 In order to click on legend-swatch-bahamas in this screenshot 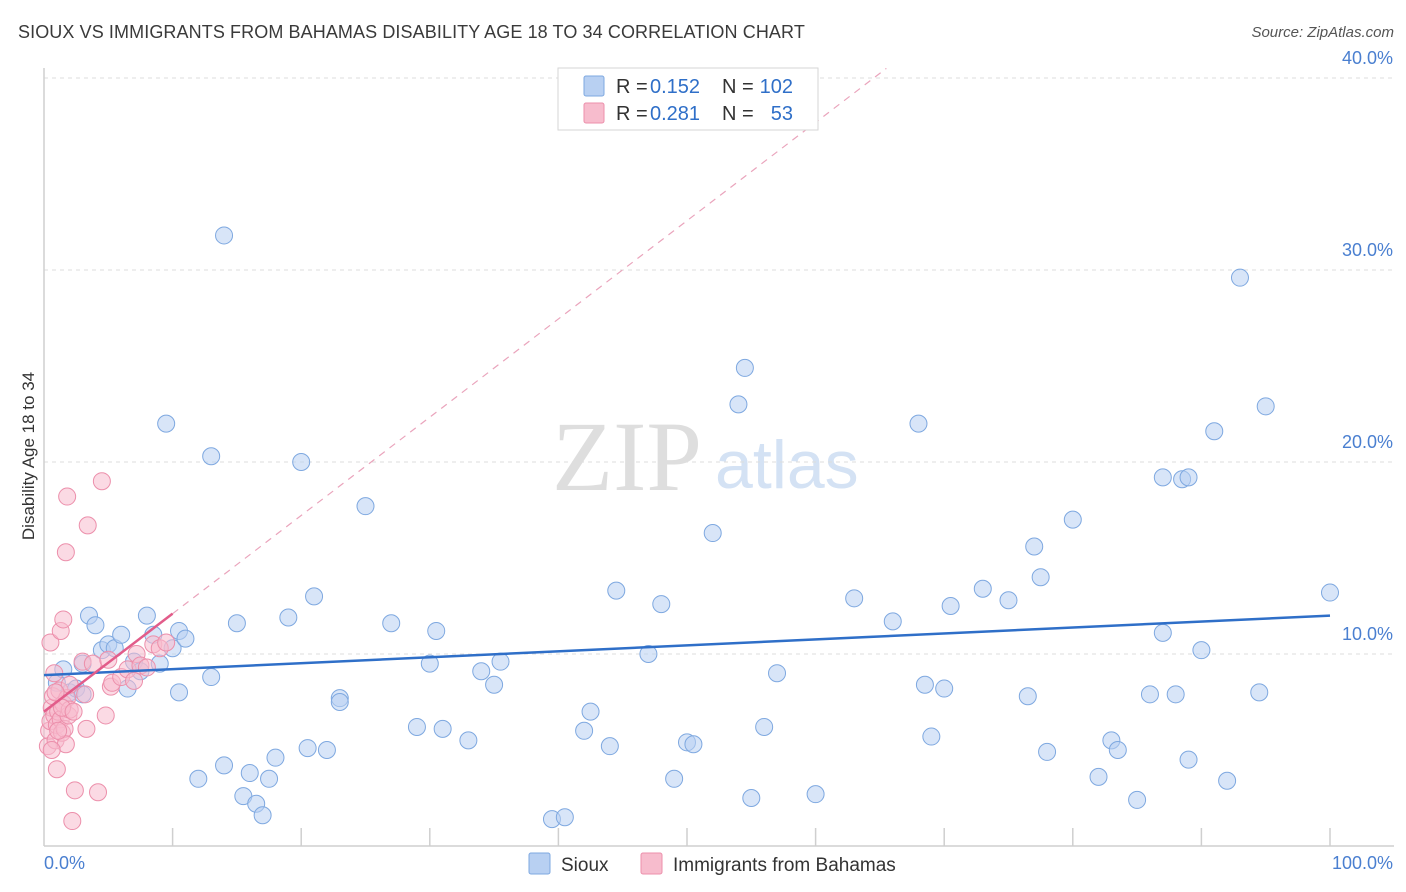, I will do `click(594, 113)`.